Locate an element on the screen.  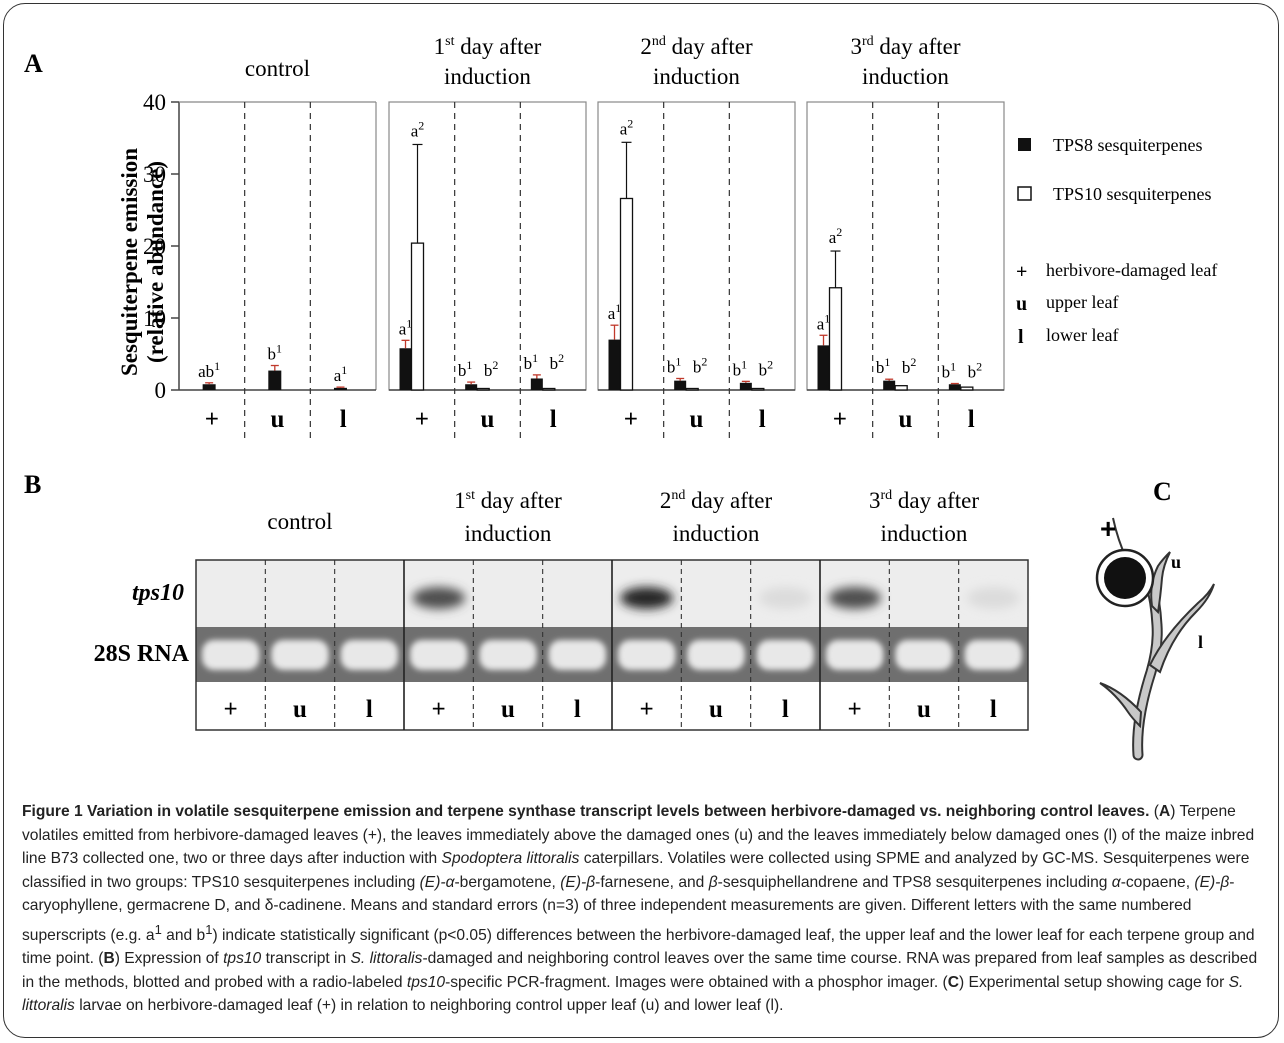
y-tick-label: 40 is located at coordinates (154, 102).